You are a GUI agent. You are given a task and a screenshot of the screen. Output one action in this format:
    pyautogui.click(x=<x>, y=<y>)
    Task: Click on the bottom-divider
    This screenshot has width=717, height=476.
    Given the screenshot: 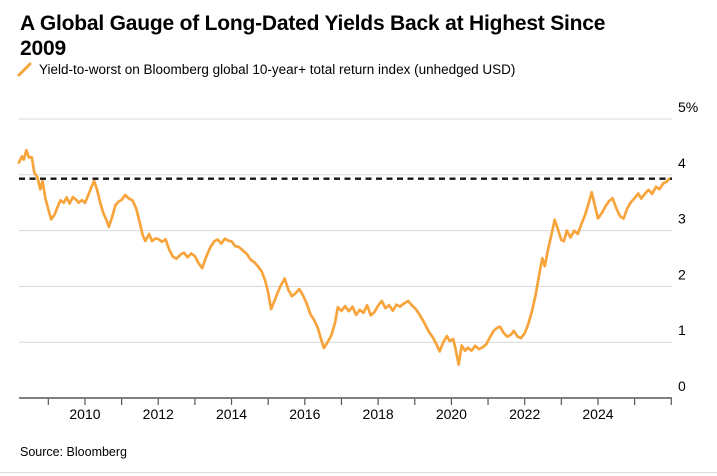 What is the action you would take?
    pyautogui.click(x=358, y=472)
    